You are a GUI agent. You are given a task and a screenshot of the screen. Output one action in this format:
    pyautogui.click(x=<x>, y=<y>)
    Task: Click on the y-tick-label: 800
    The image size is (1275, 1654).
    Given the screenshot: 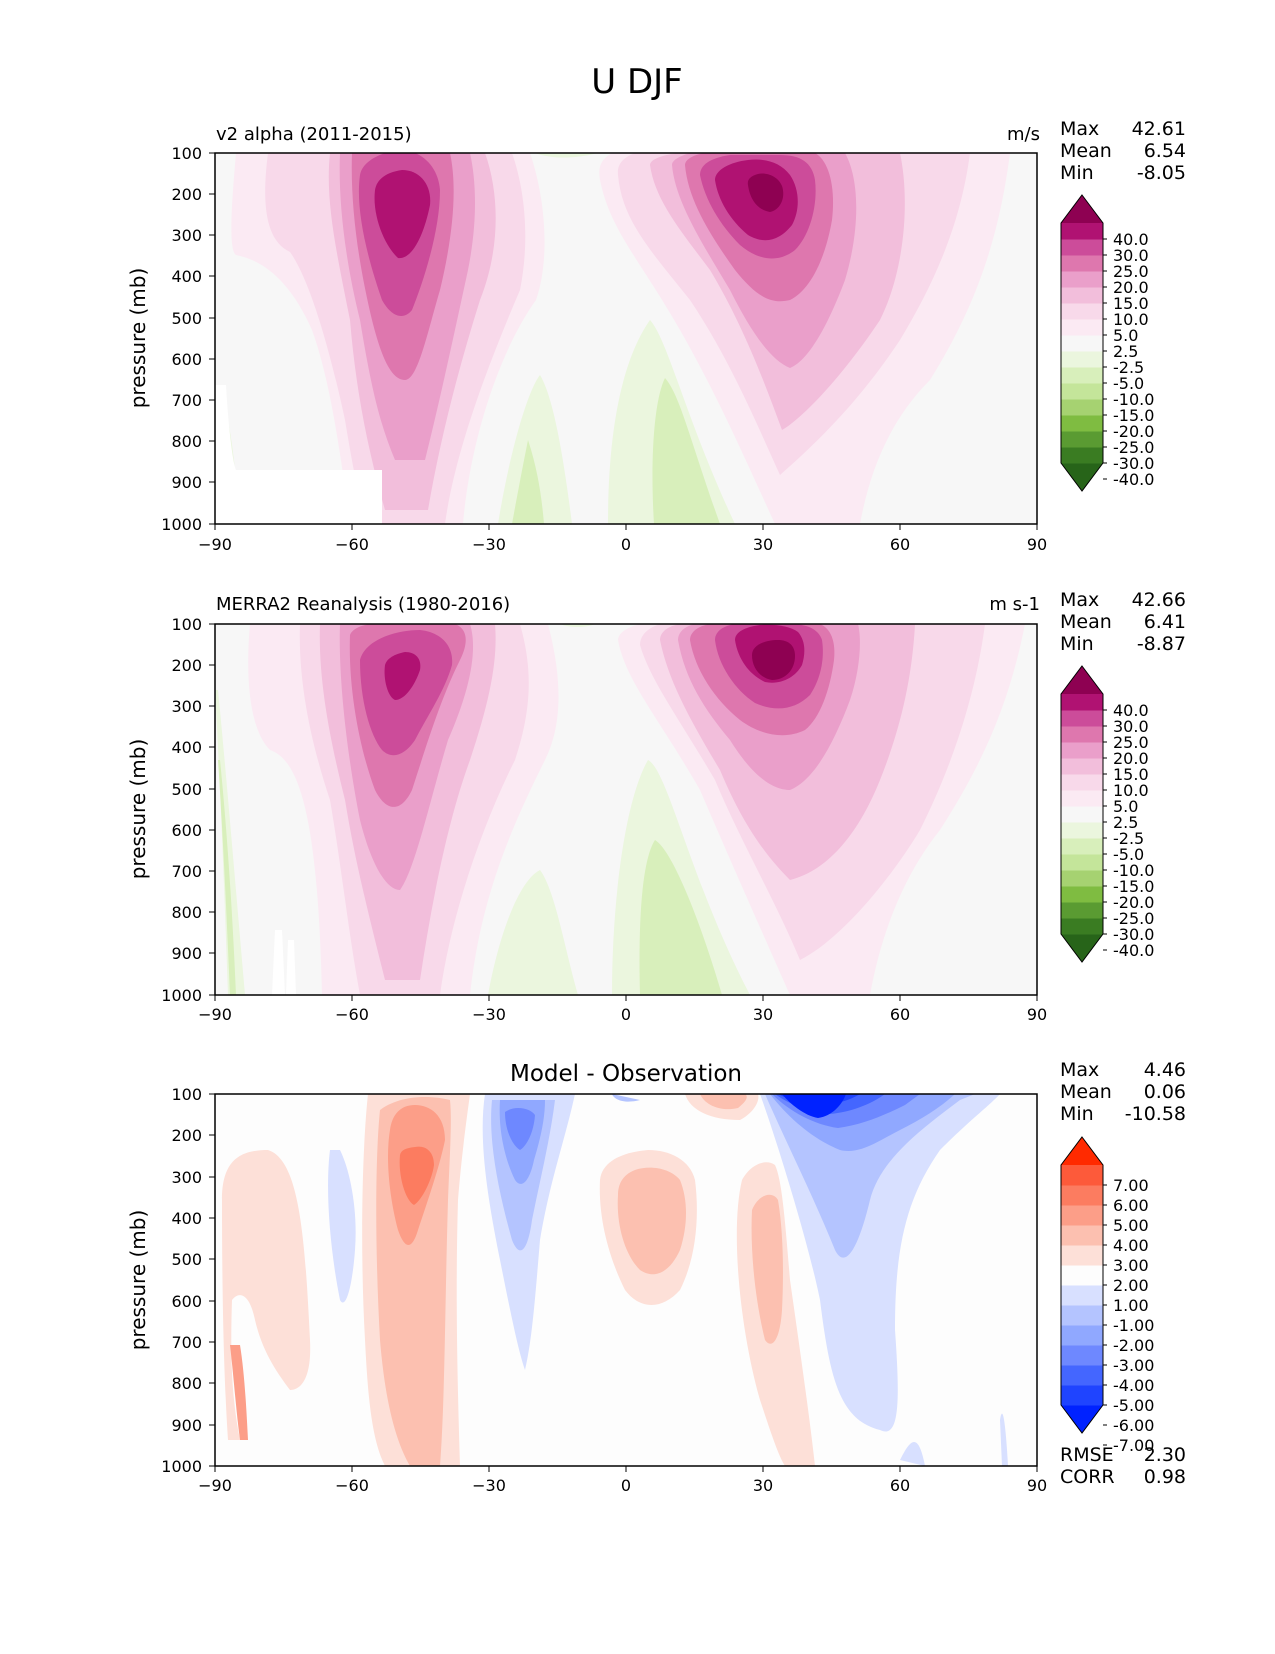 What is the action you would take?
    pyautogui.click(x=186, y=441)
    